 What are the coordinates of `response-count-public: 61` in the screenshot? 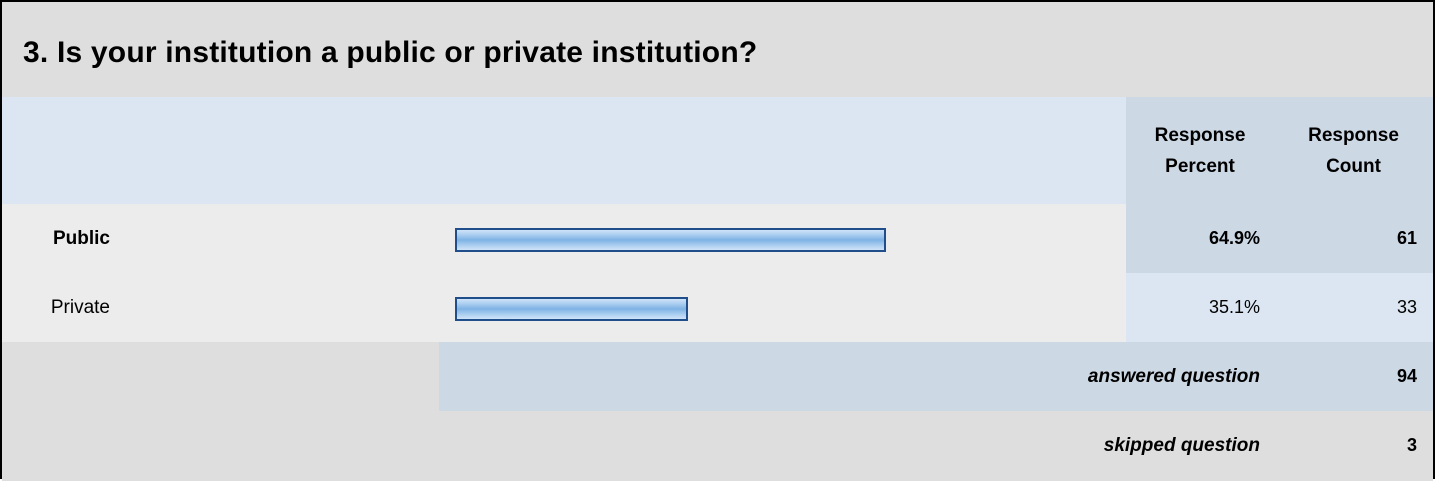 It's located at (1353, 238).